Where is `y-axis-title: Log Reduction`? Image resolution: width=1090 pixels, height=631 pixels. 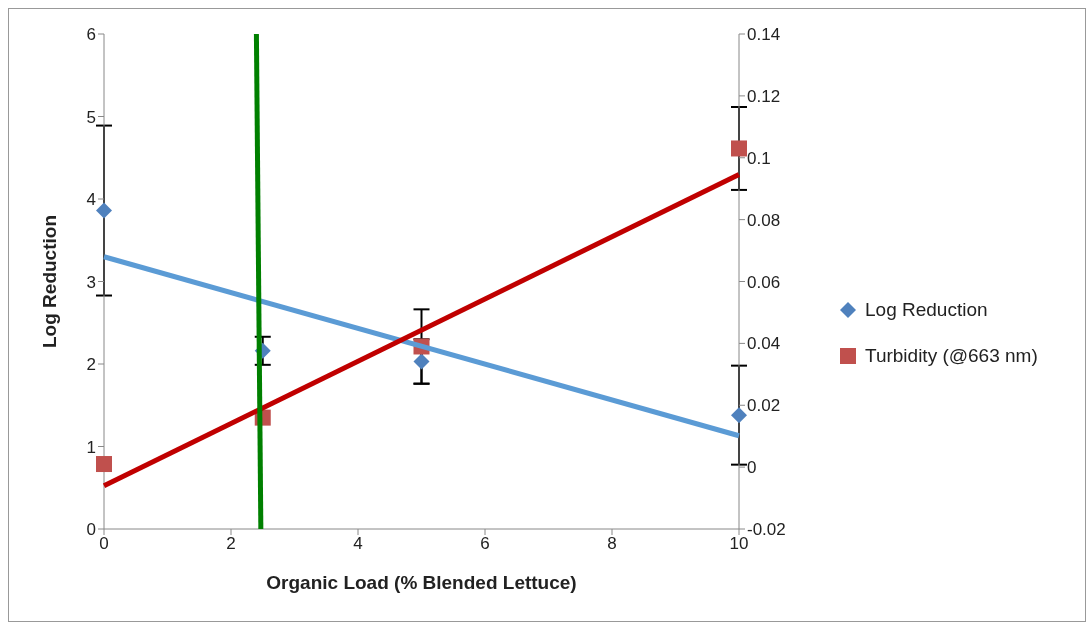 y-axis-title: Log Reduction is located at coordinates (49, 281).